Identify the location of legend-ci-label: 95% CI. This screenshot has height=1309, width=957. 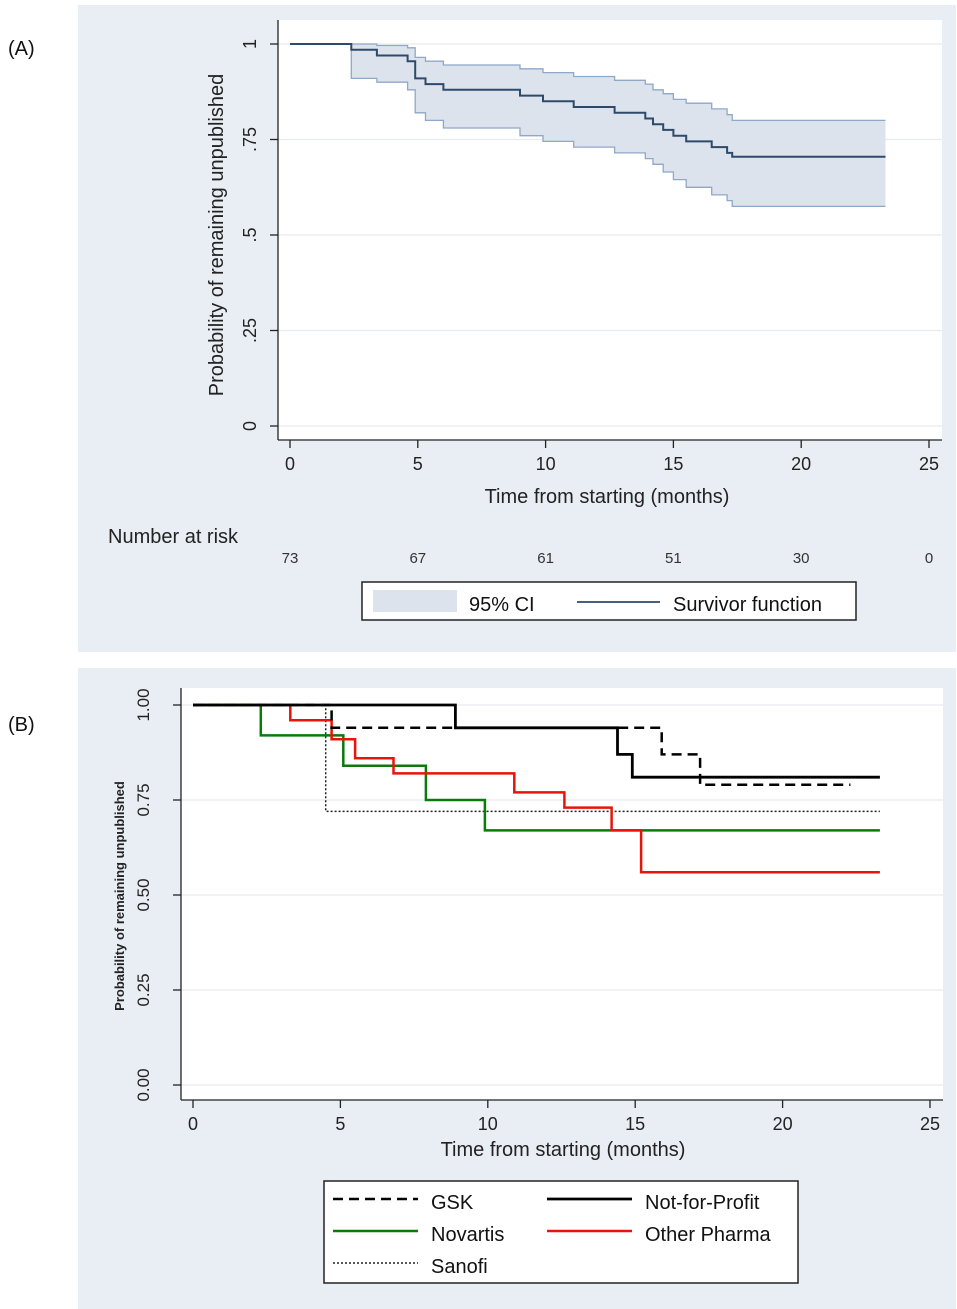
(502, 605).